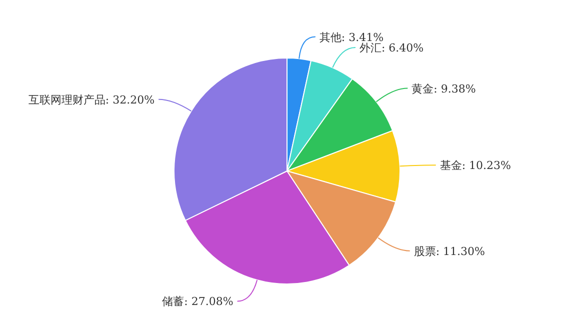 The width and height of the screenshot is (563, 332). I want to click on slice-label: 股票: 11.30%, so click(450, 251).